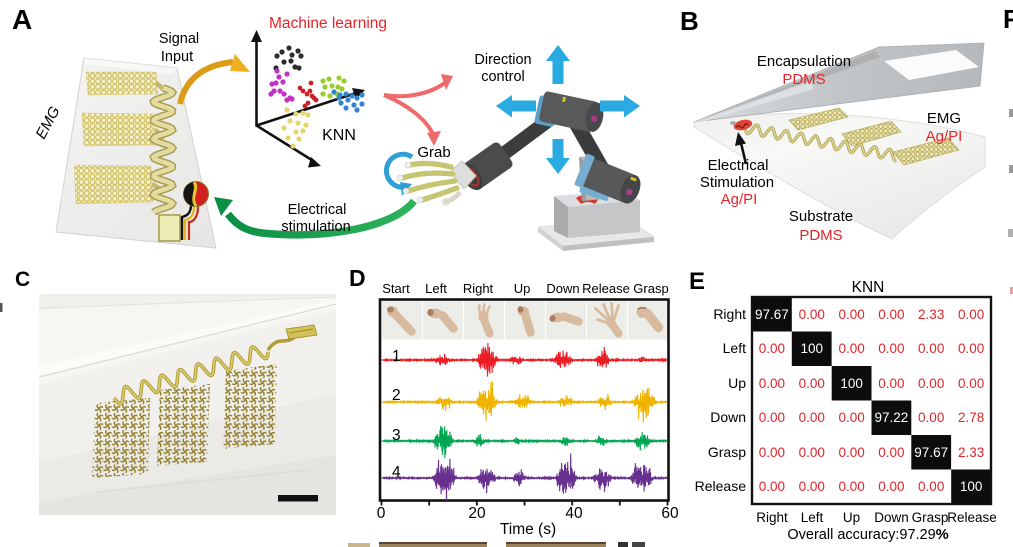  Describe the element at coordinates (503, 77) in the screenshot. I see `svg-text: control` at that location.